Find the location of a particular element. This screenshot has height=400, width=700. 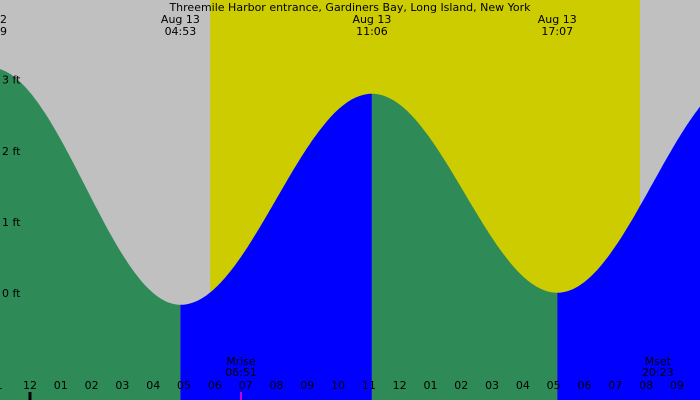

event-time: 11:06 is located at coordinates (372, 31).